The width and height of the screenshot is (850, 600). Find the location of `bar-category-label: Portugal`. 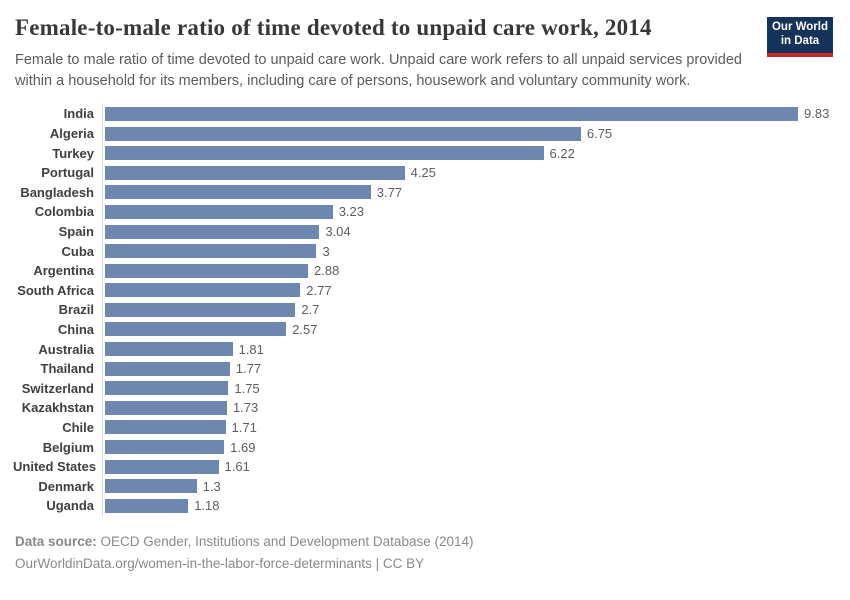

bar-category-label: Portugal is located at coordinates (67, 173).